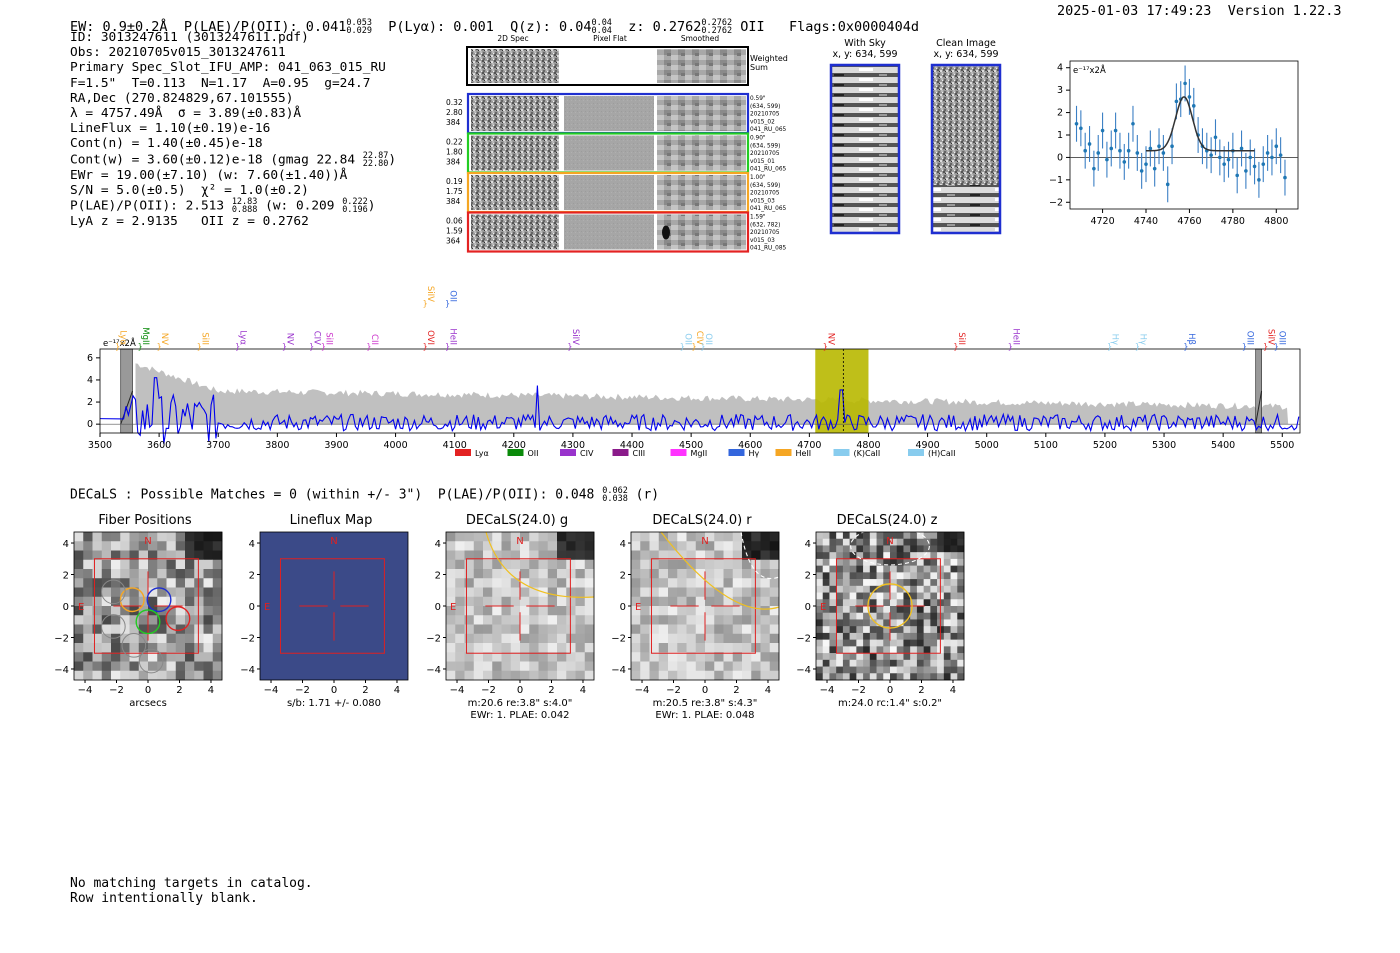 The width and height of the screenshot is (1400, 953). I want to click on cutout-row-meta: 1.00", so click(758, 178).